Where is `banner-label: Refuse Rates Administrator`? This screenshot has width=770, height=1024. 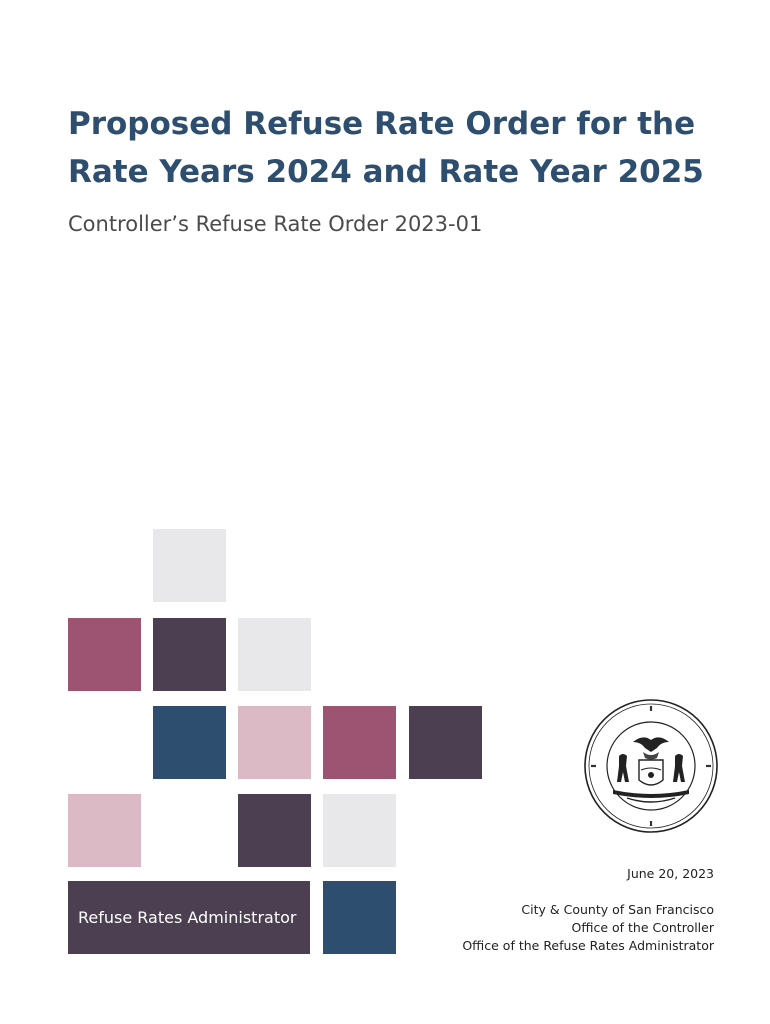
banner-label: Refuse Rates Administrator is located at coordinates (187, 917).